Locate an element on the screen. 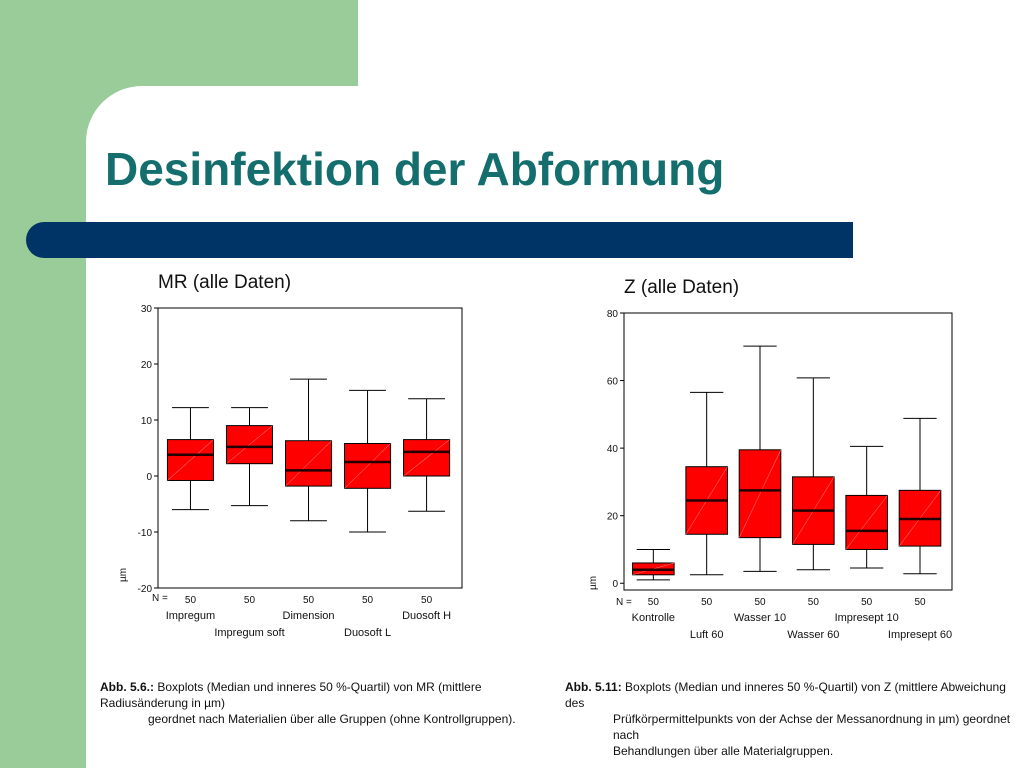  category-label: Impresept 10 is located at coordinates (867, 618).